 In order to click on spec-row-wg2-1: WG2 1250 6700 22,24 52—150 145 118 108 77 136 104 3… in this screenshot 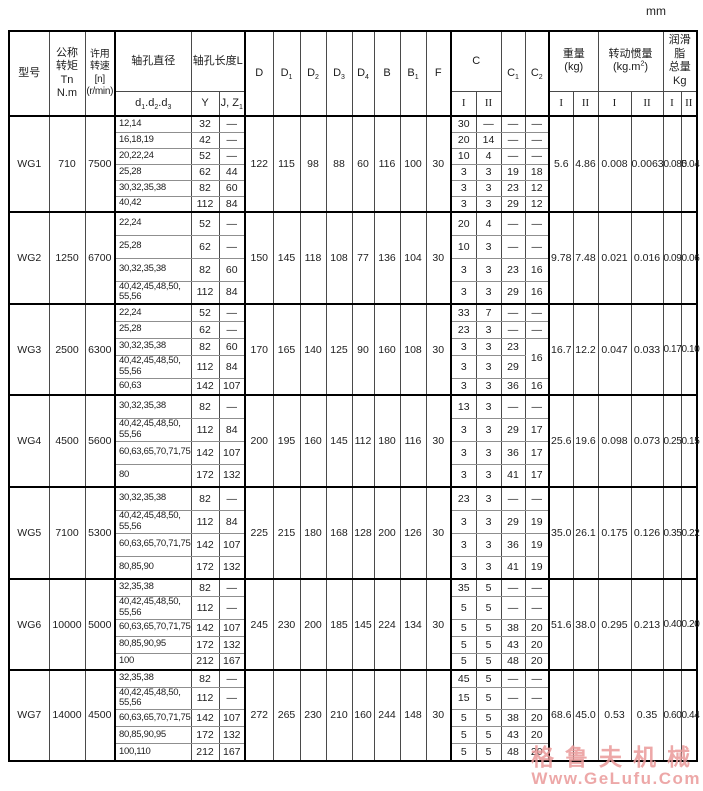, I will do `click(354, 257)`.